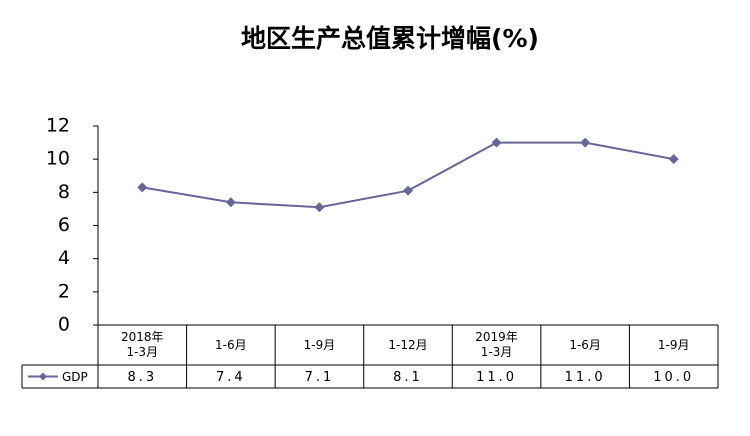 Image resolution: width=750 pixels, height=436 pixels. I want to click on chart-title: 地区生产总值累计增幅(%), so click(390, 38).